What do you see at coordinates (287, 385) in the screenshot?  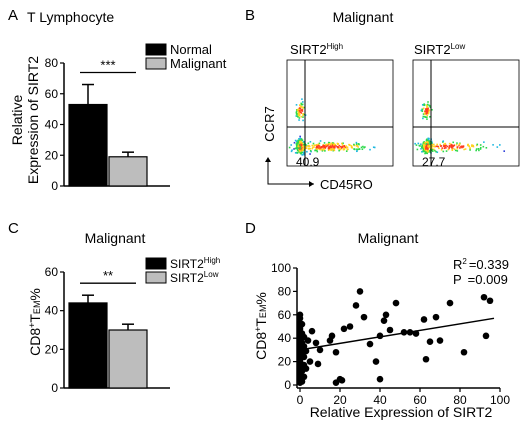 I see `panel-d-y-tick-label: 0` at bounding box center [287, 385].